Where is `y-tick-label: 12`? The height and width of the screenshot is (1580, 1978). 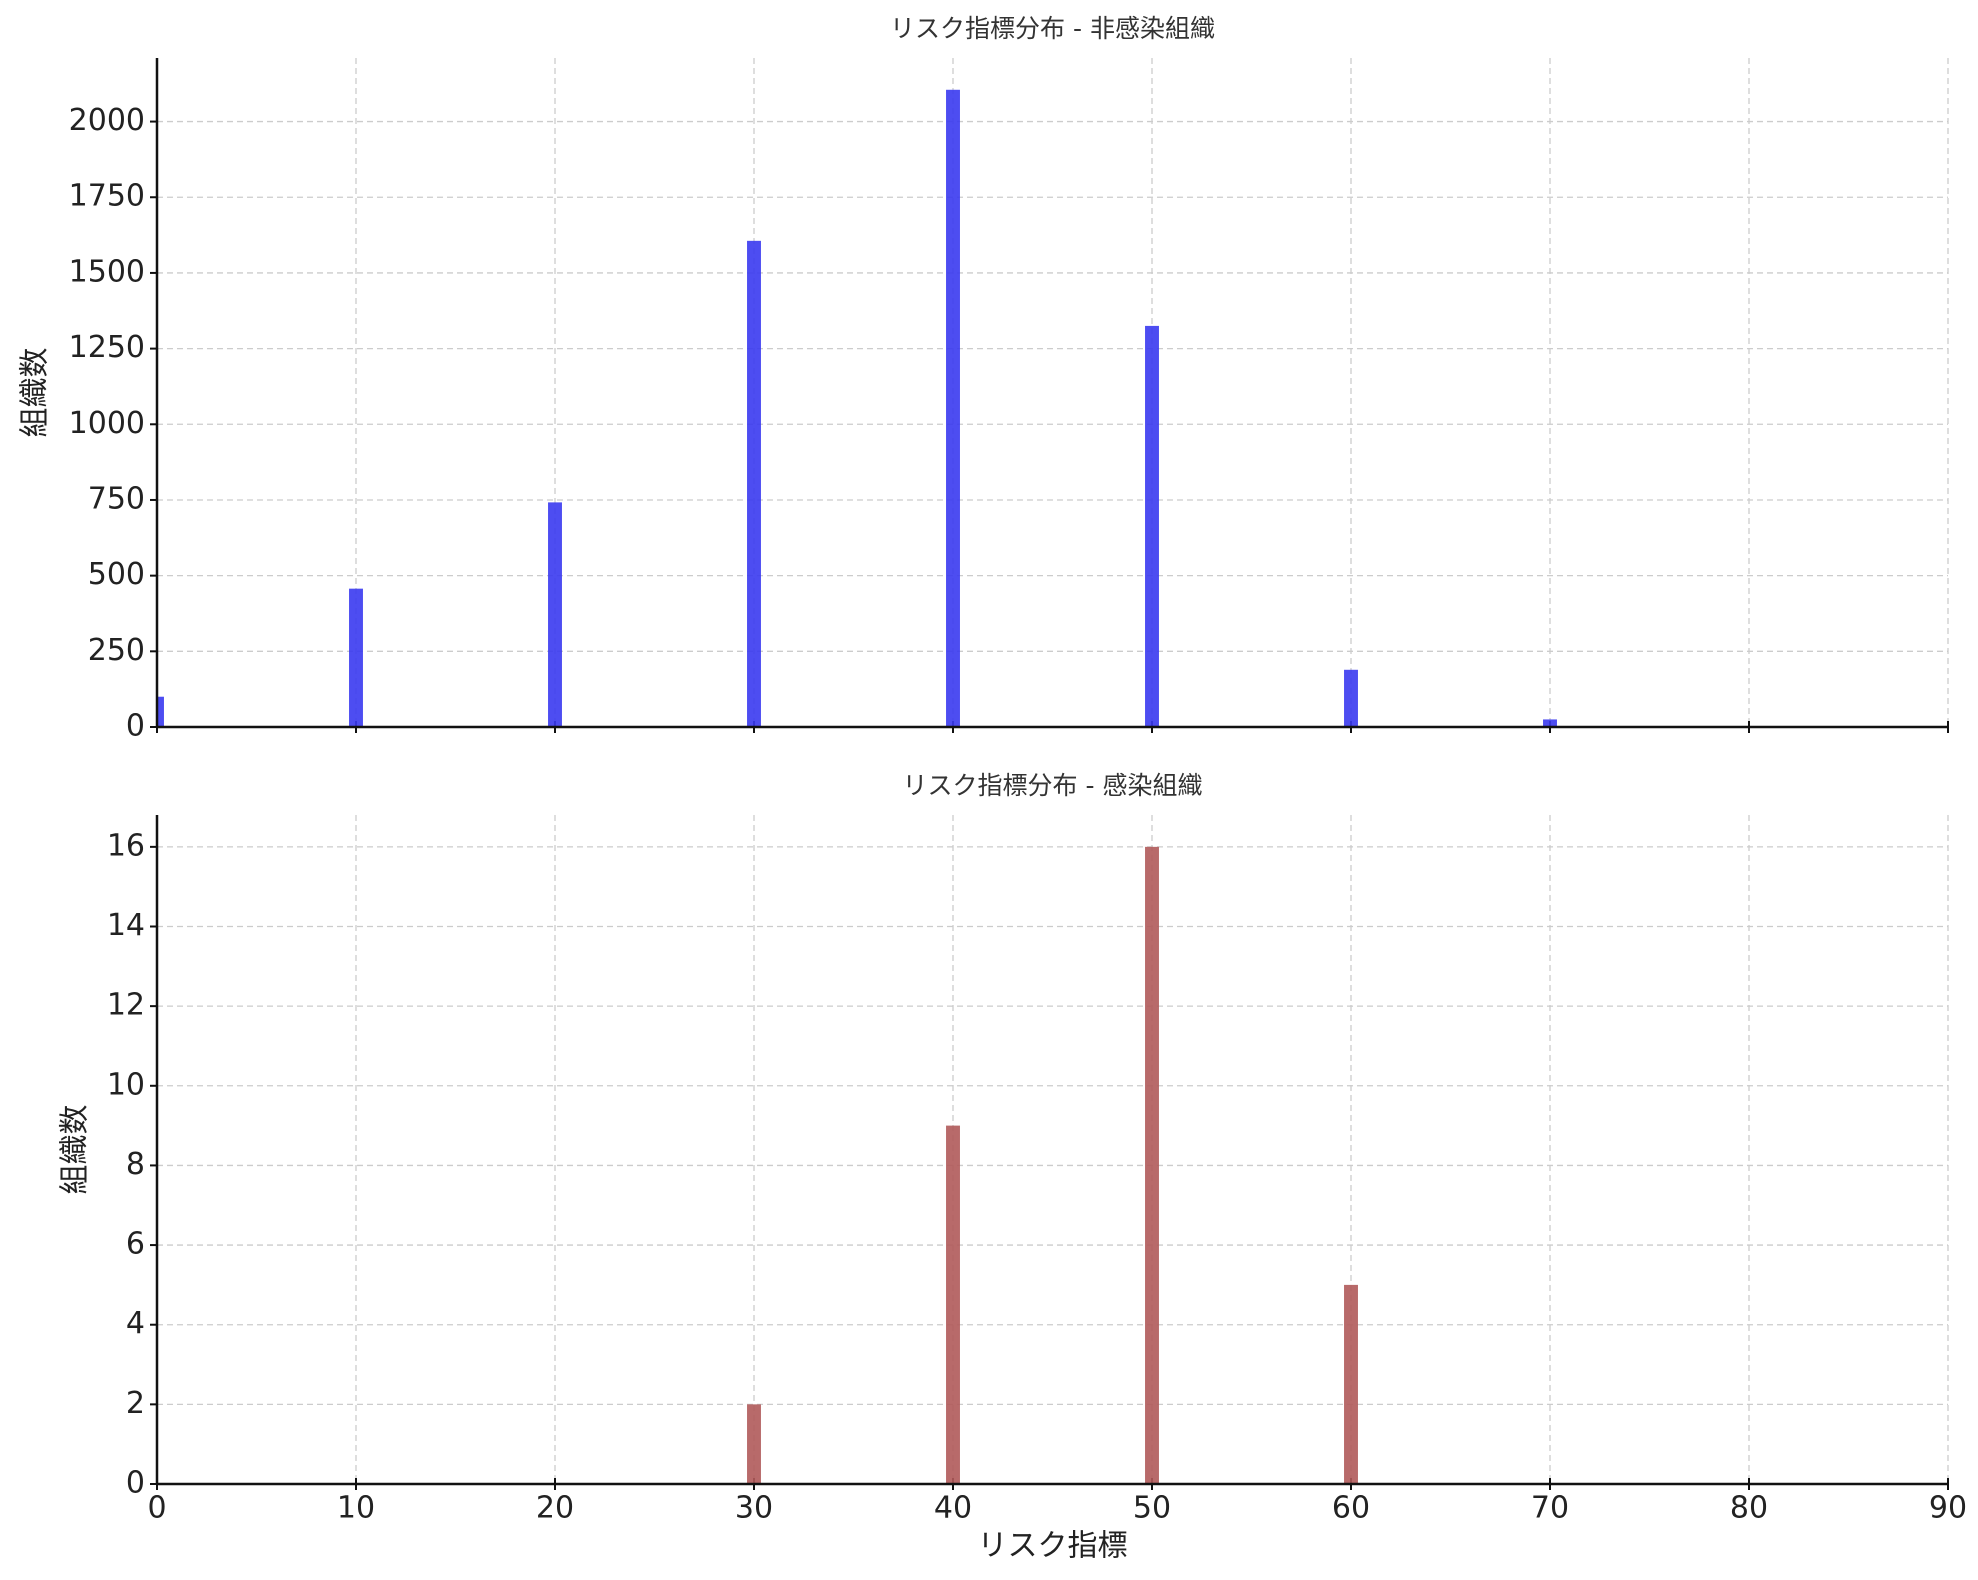
y-tick-label: 12 is located at coordinates (126, 1005).